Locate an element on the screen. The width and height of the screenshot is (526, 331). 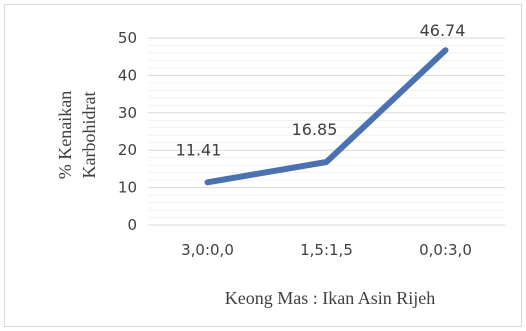
y-tick-label: 20 is located at coordinates (127, 150).